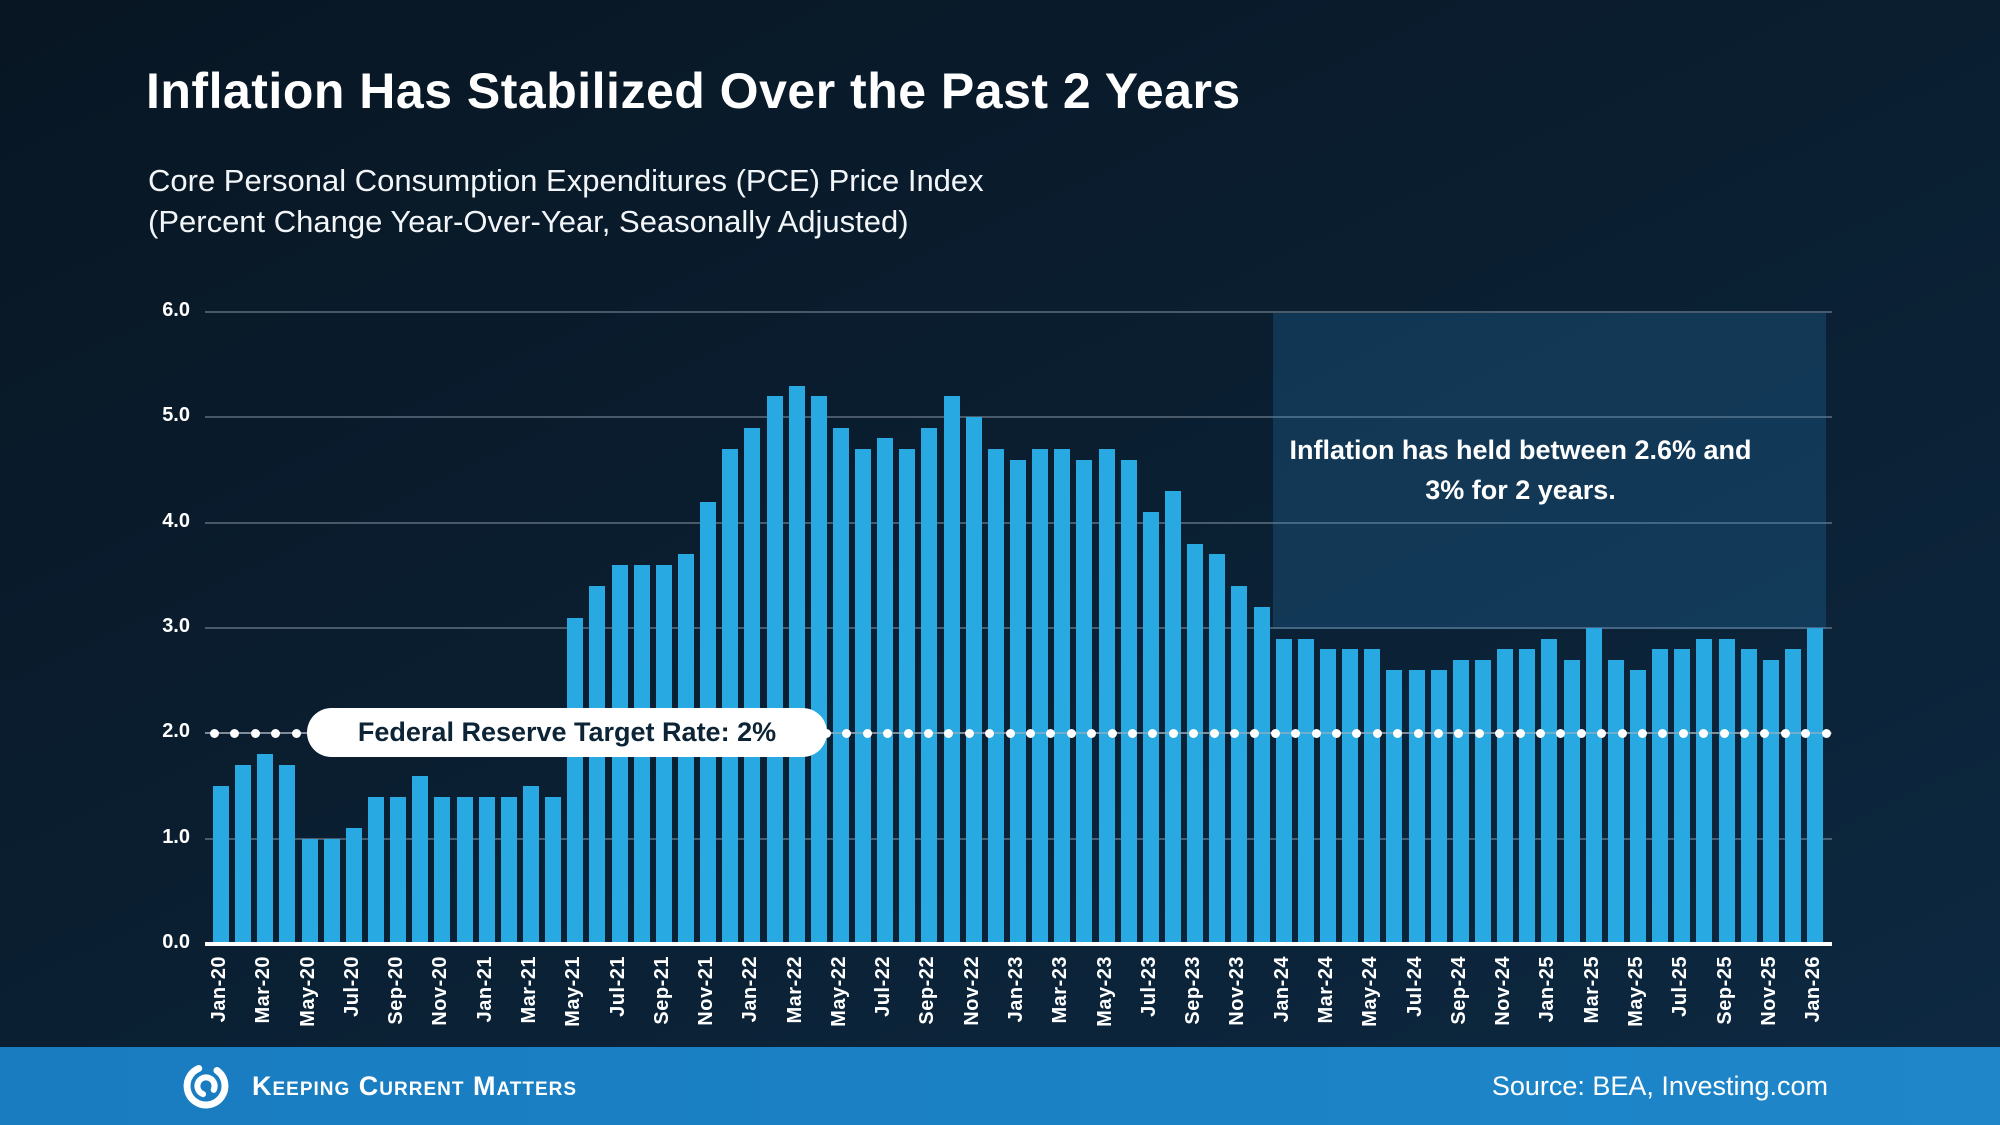 The height and width of the screenshot is (1125, 2000). I want to click on x-axis-line, so click(1018, 944).